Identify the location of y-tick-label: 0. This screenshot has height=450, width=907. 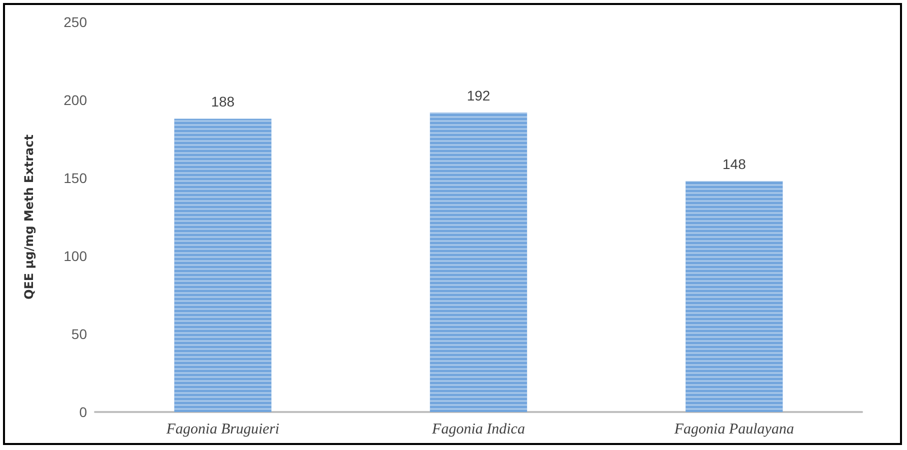
(83, 412).